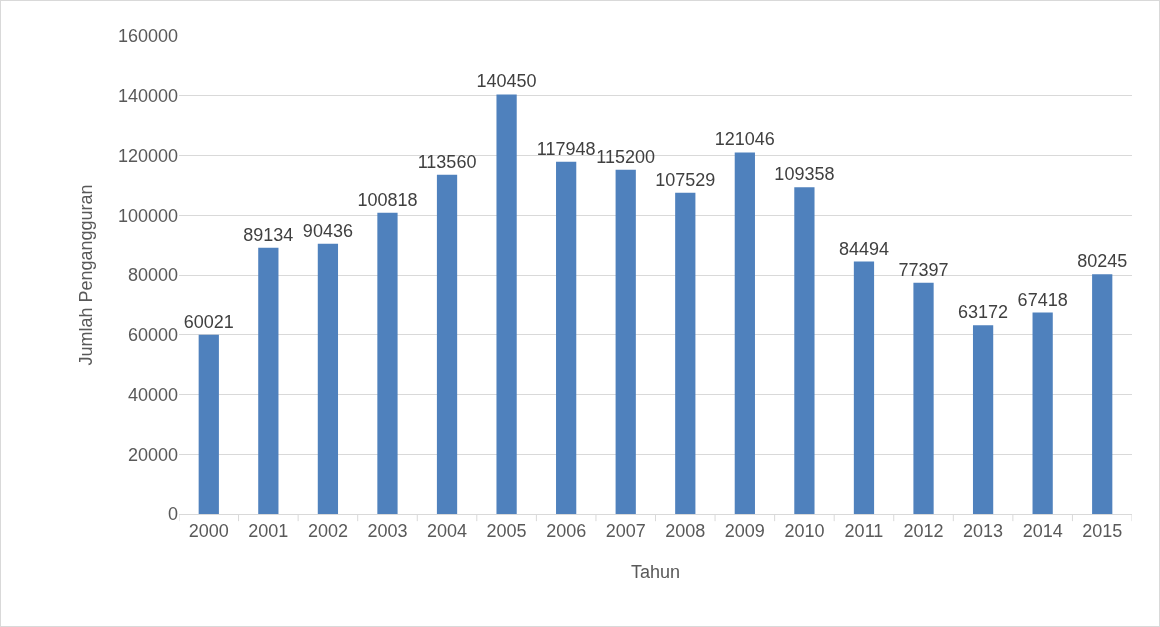  What do you see at coordinates (626, 156) in the screenshot?
I see `data-label: 115200` at bounding box center [626, 156].